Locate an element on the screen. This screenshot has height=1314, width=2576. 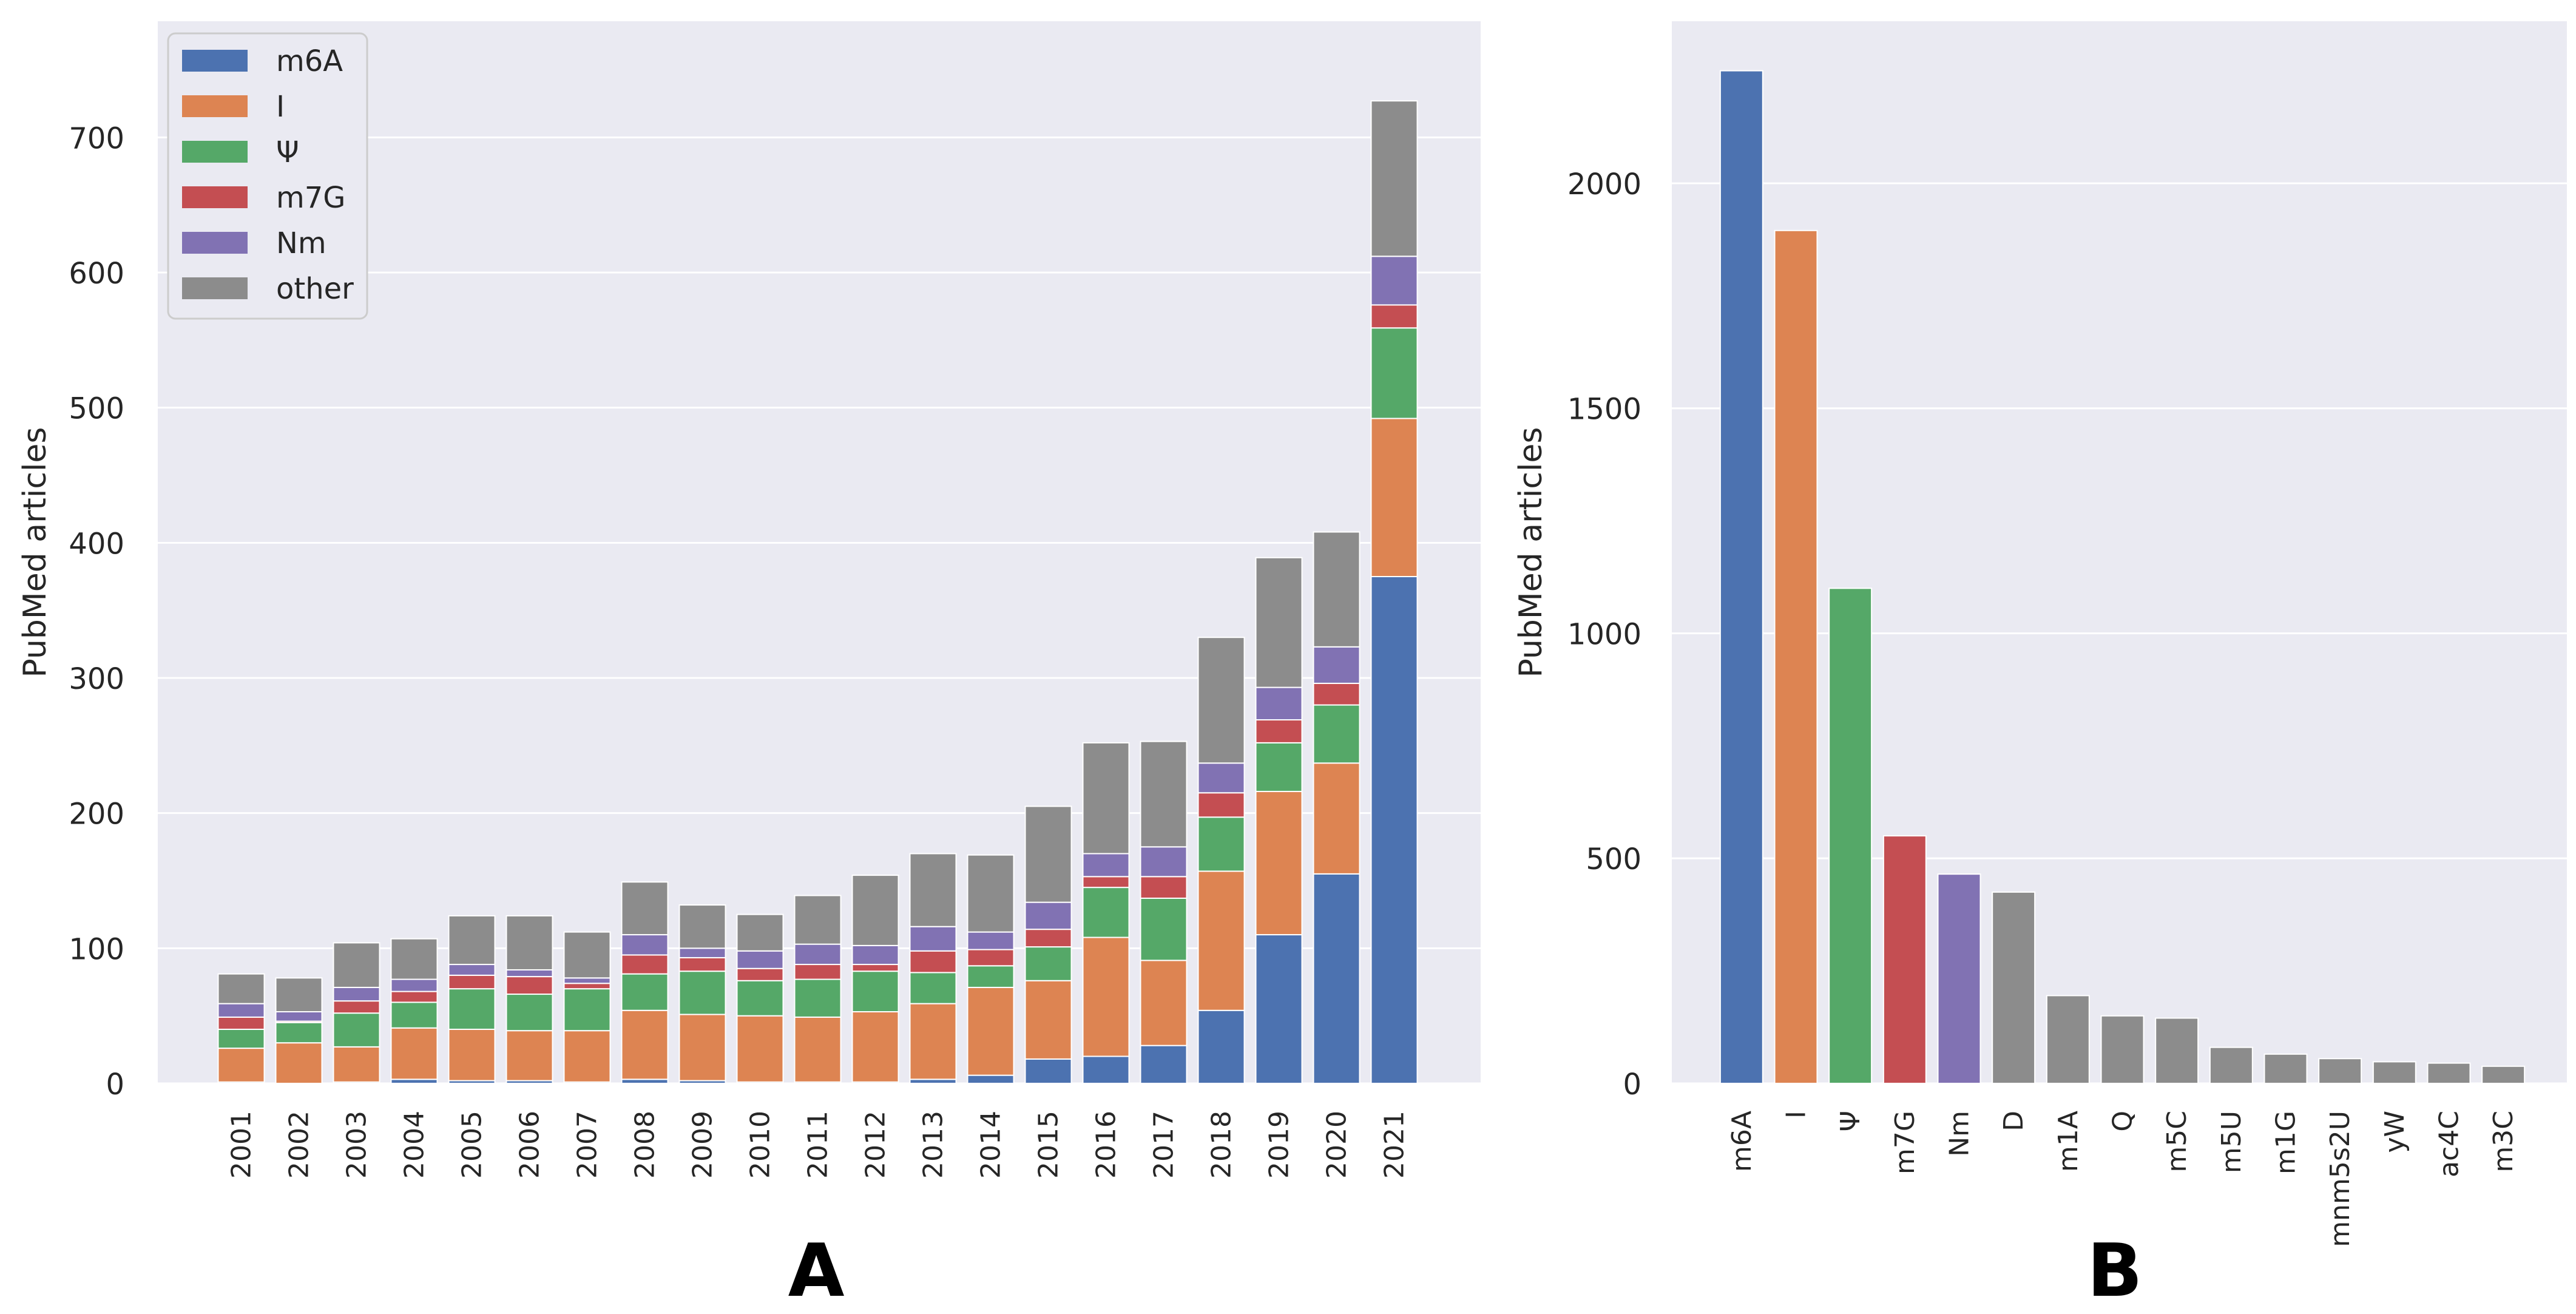
bar-m6A is located at coordinates (1741, 577).